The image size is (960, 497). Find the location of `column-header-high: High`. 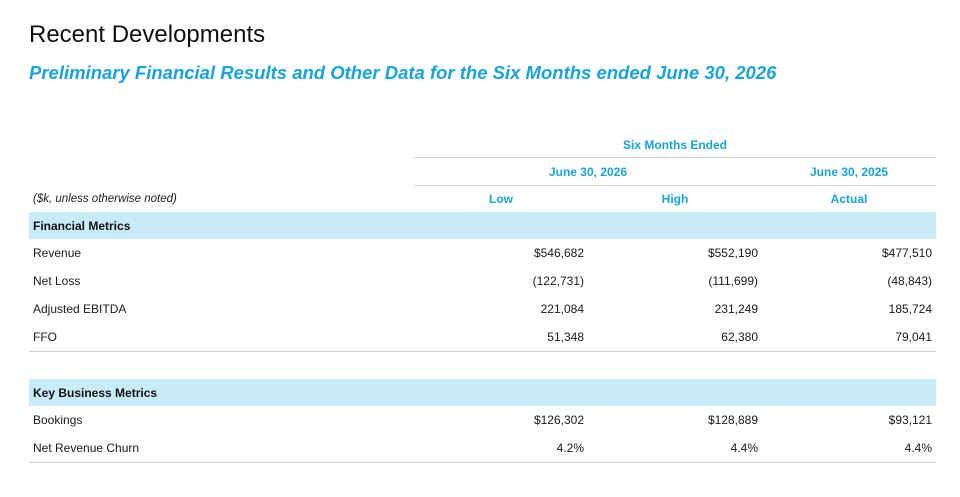

column-header-high: High is located at coordinates (675, 198).